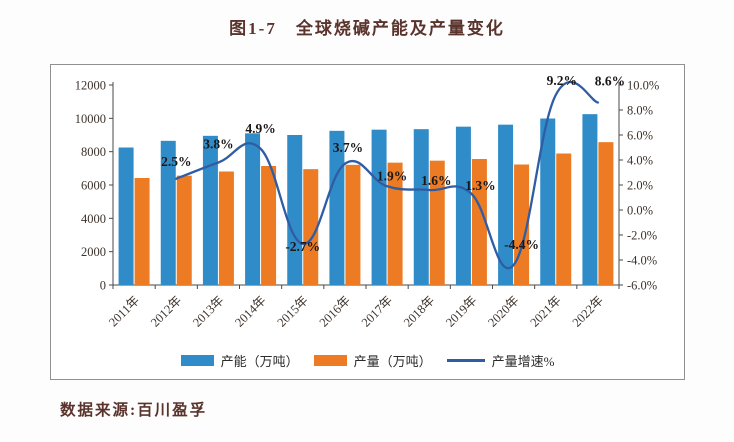 The height and width of the screenshot is (442, 734). I want to click on legend-label: 产量（万吨）, so click(392, 361).